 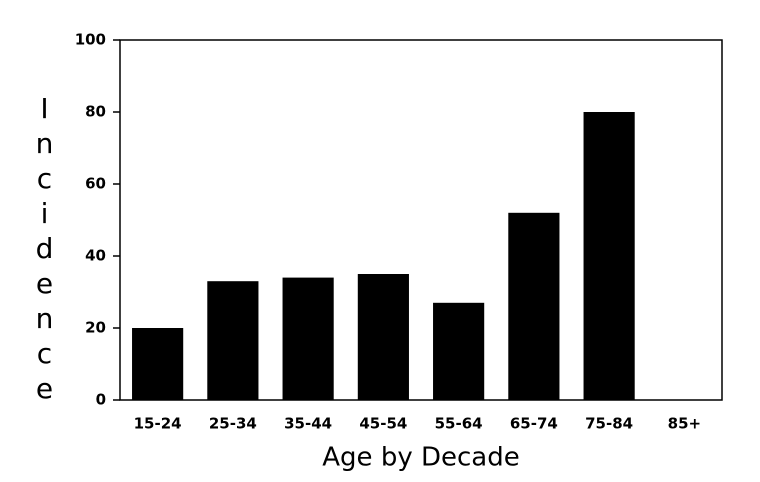 What do you see at coordinates (95, 112) in the screenshot?
I see `y-tick-label: 80` at bounding box center [95, 112].